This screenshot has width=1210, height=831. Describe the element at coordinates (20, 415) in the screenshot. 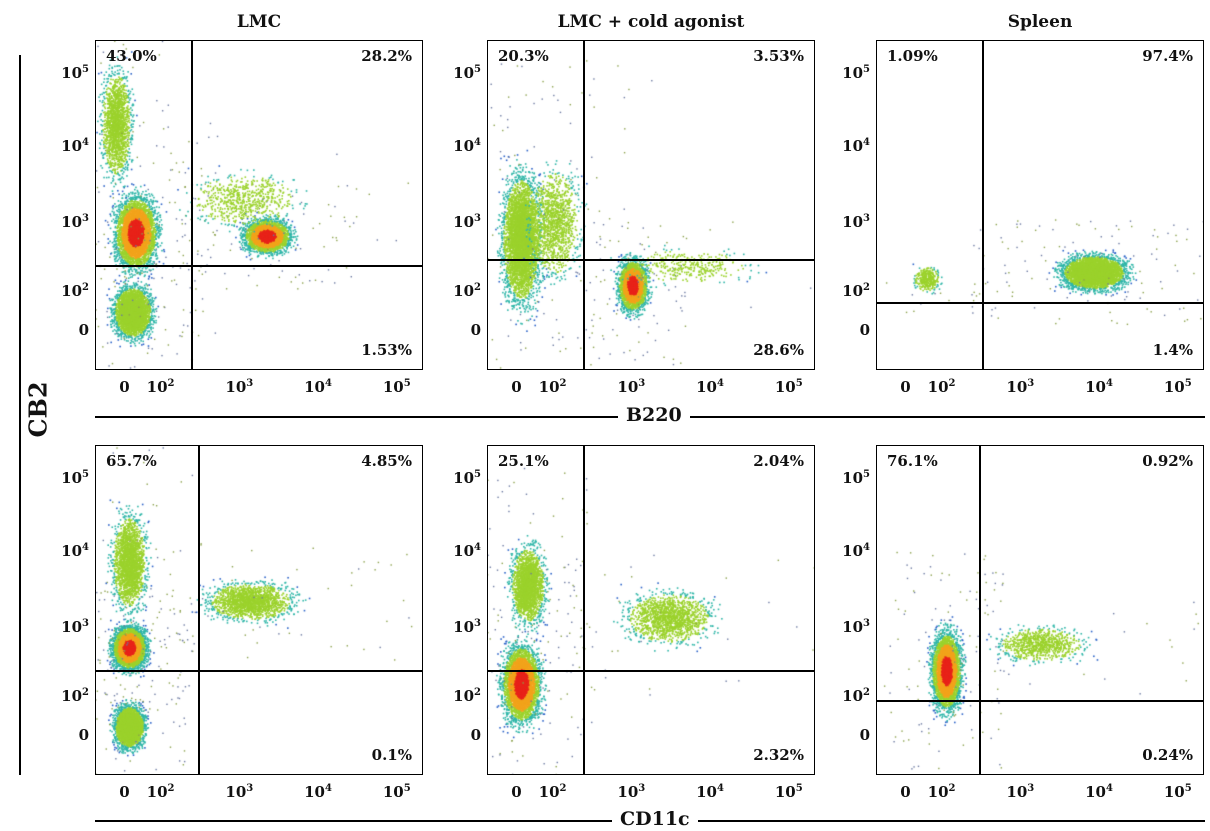

I see `y-axis-line` at that location.